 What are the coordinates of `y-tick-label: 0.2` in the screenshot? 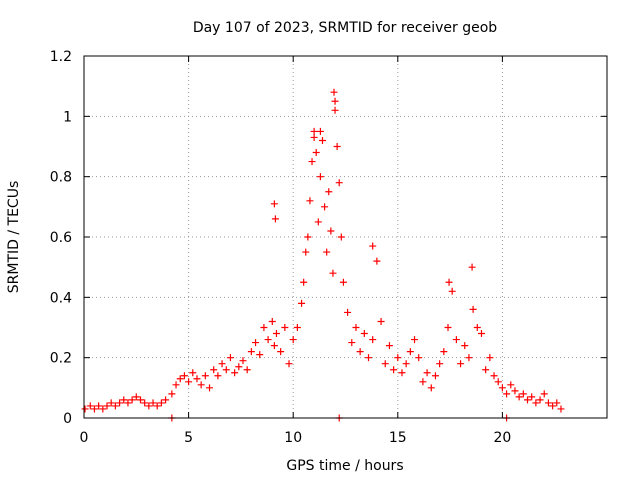 It's located at (61, 359).